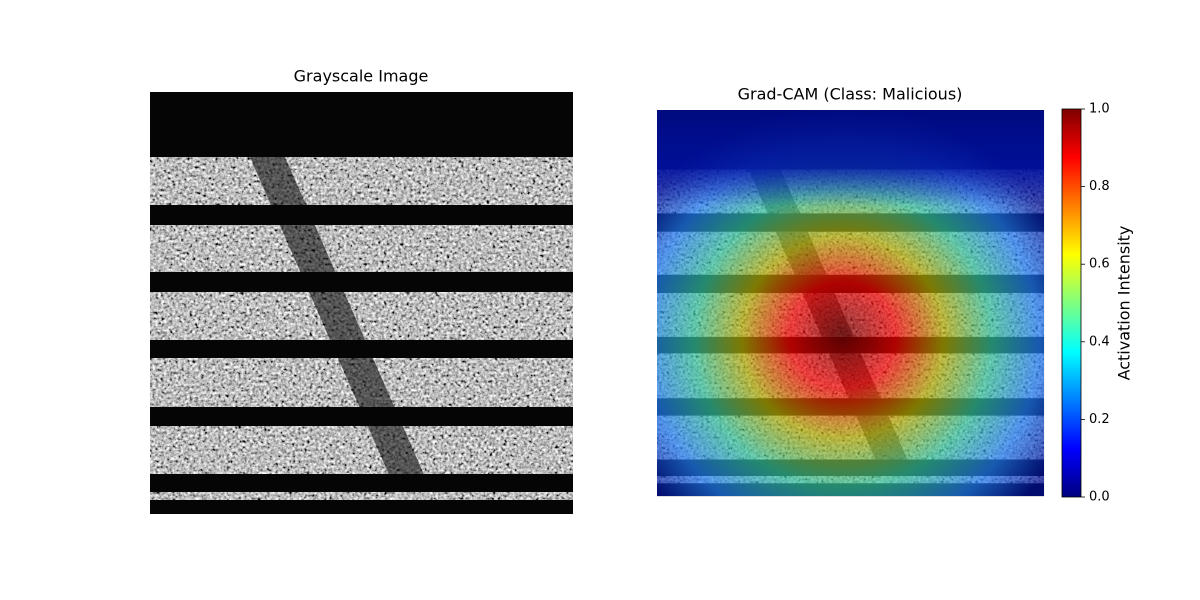 The height and width of the screenshot is (600, 1200). Describe the element at coordinates (1099, 264) in the screenshot. I see `tick-label: 0.6` at that location.